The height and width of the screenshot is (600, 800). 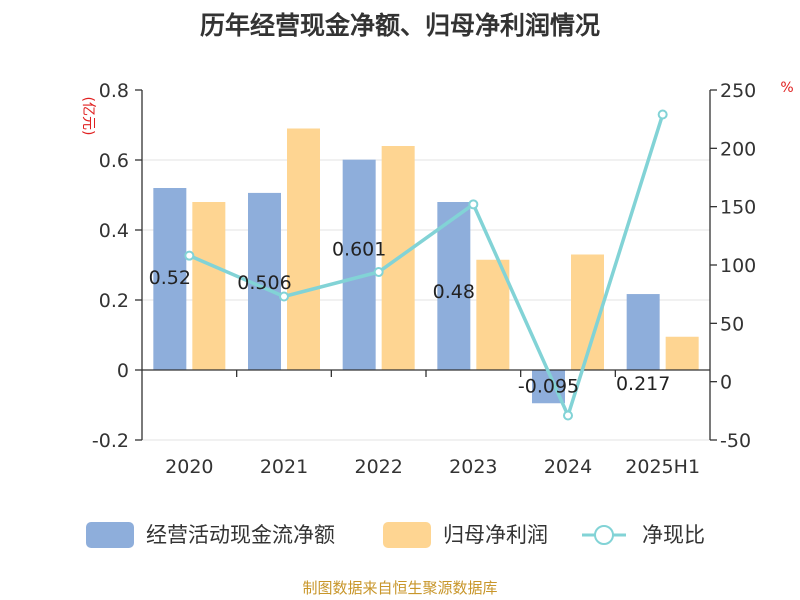 I want to click on data-label-cash-flow: 0.48, so click(x=454, y=292).